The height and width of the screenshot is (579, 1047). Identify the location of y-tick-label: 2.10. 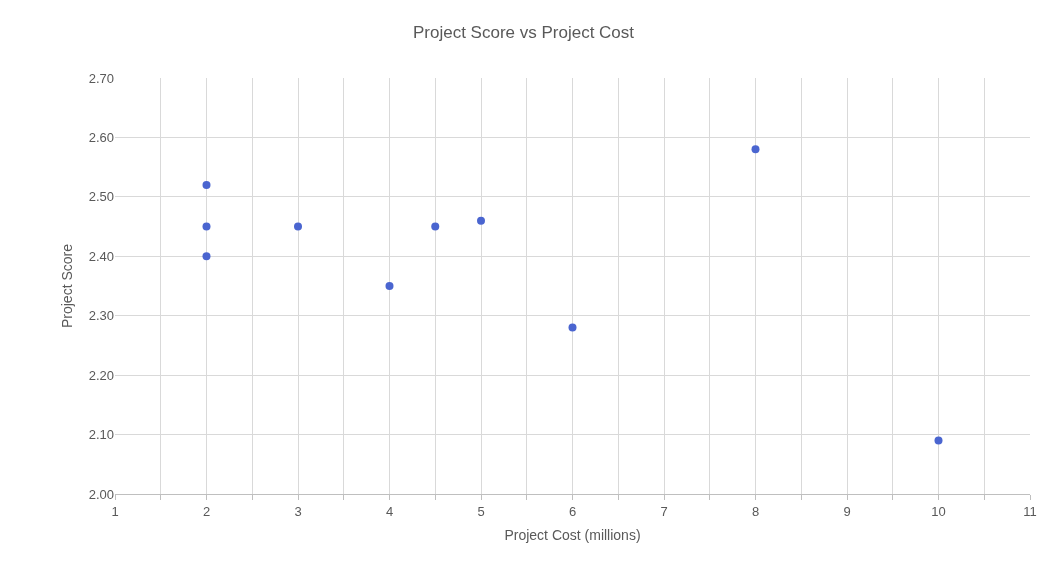
(101, 435).